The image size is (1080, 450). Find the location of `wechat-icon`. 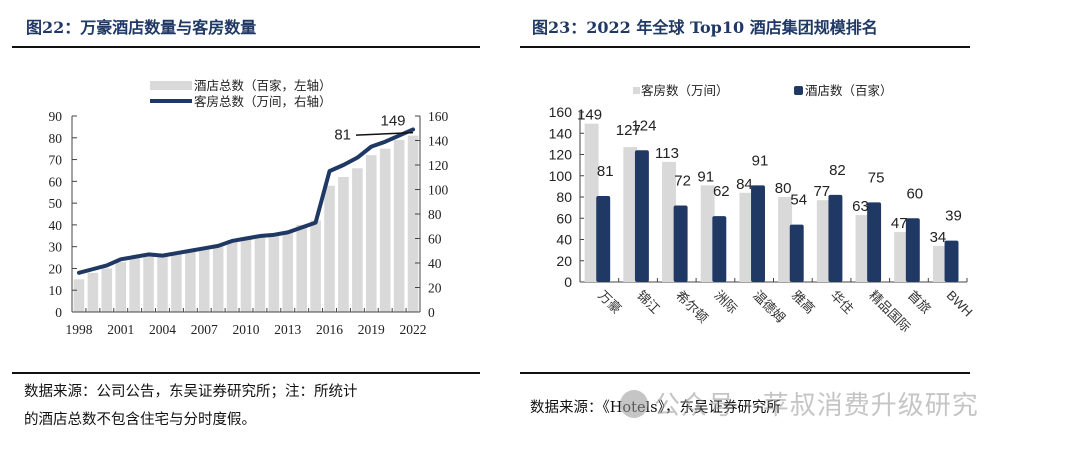

wechat-icon is located at coordinates (634, 404).